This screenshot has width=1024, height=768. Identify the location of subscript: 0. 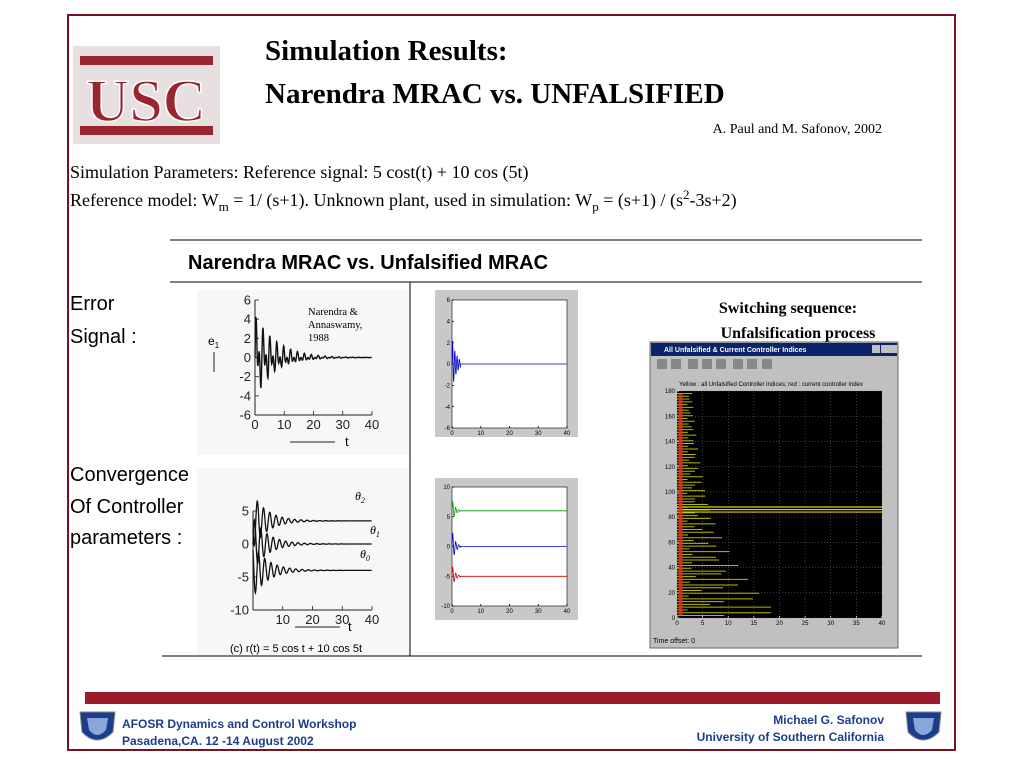
(368, 558).